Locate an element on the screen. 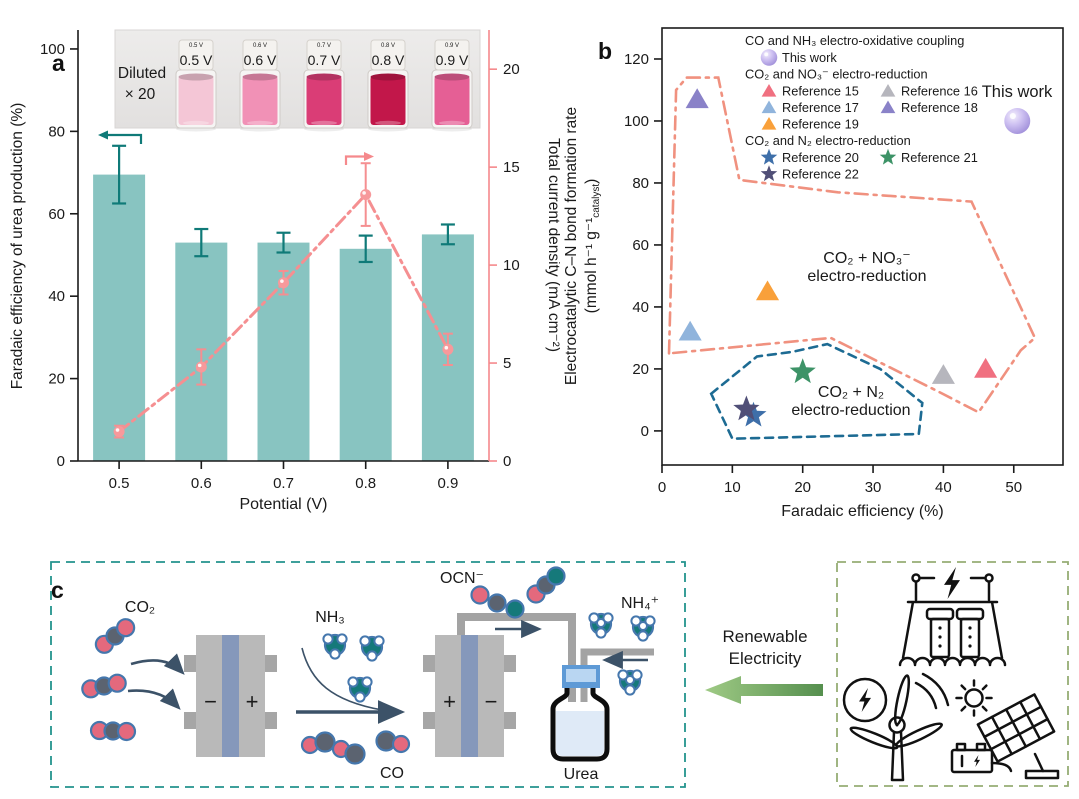 The image size is (1079, 799). x-tick-label: 0.5 is located at coordinates (119, 483).